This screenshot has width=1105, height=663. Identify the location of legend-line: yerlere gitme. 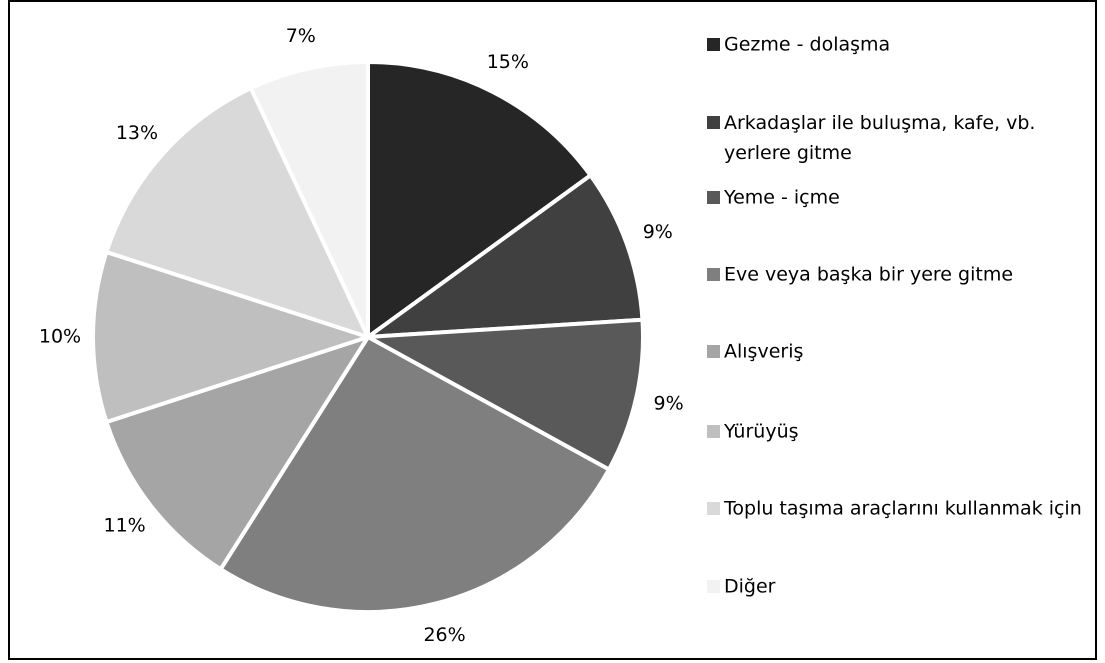
(788, 153).